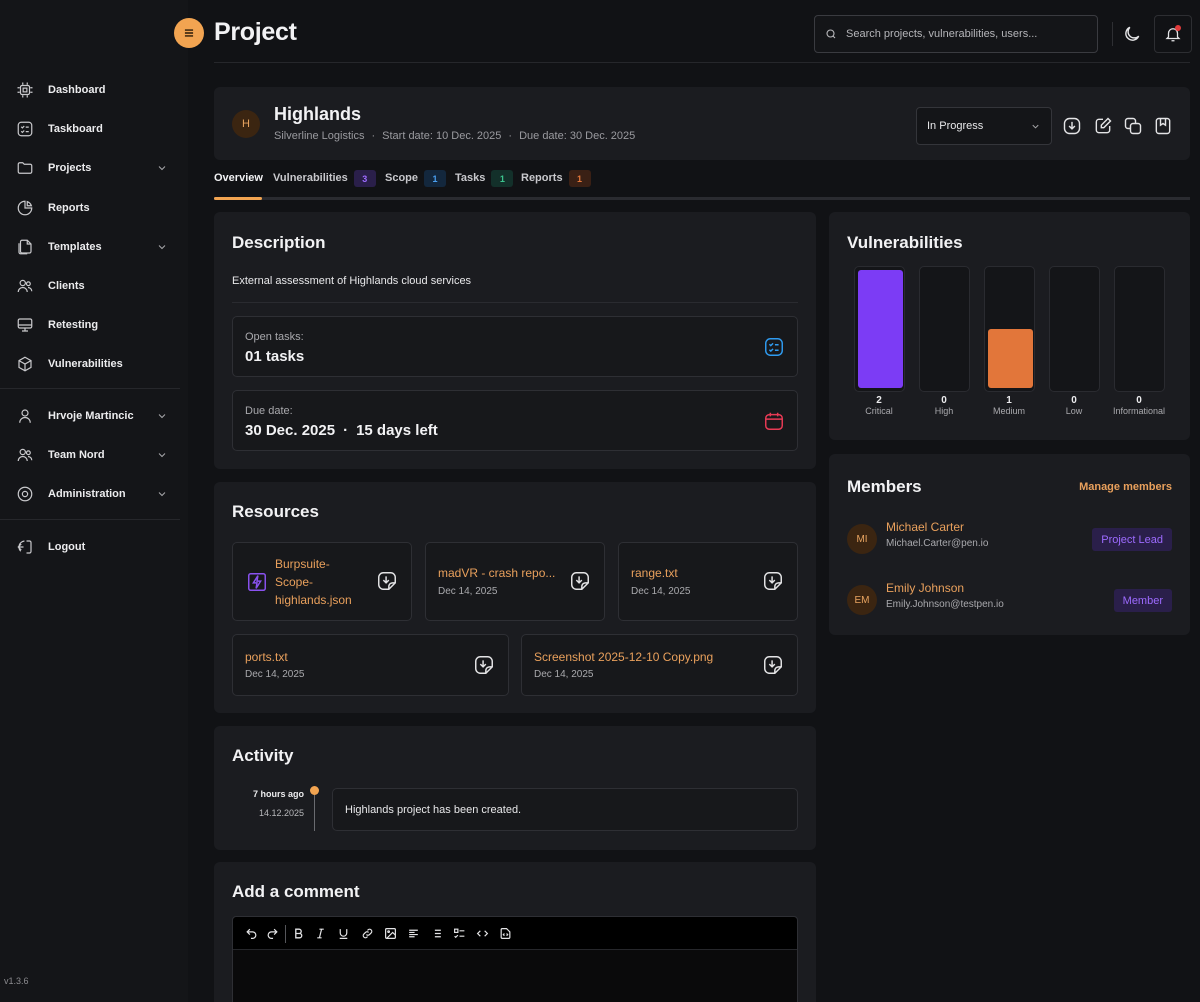 The height and width of the screenshot is (1002, 1200). What do you see at coordinates (25, 208) in the screenshot?
I see `pie-chart-icon` at bounding box center [25, 208].